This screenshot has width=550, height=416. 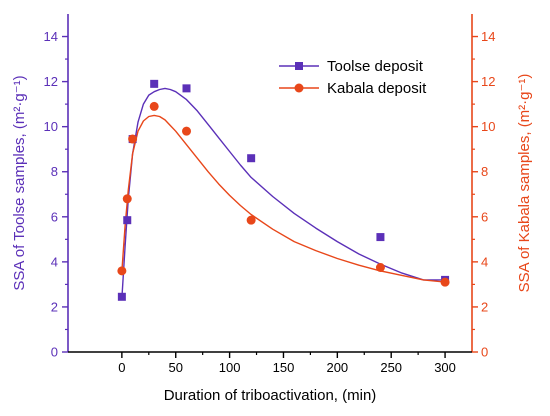 What do you see at coordinates (337, 367) in the screenshot?
I see `x-tick-label: 200` at bounding box center [337, 367].